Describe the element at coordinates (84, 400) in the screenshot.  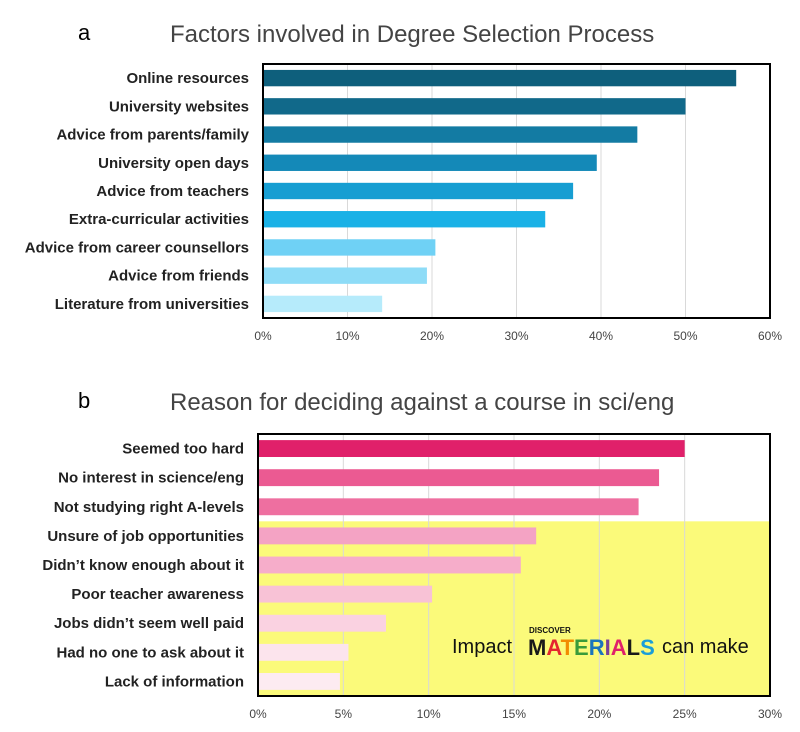
I see `panel-letter-b: b` at that location.